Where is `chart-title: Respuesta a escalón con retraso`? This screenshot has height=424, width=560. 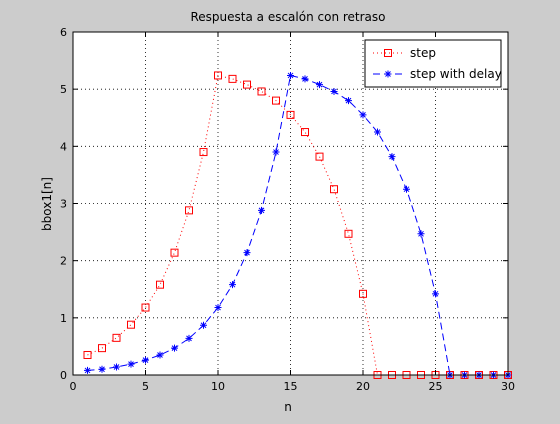
chart-title: Respuesta a escalón con retraso is located at coordinates (287, 17).